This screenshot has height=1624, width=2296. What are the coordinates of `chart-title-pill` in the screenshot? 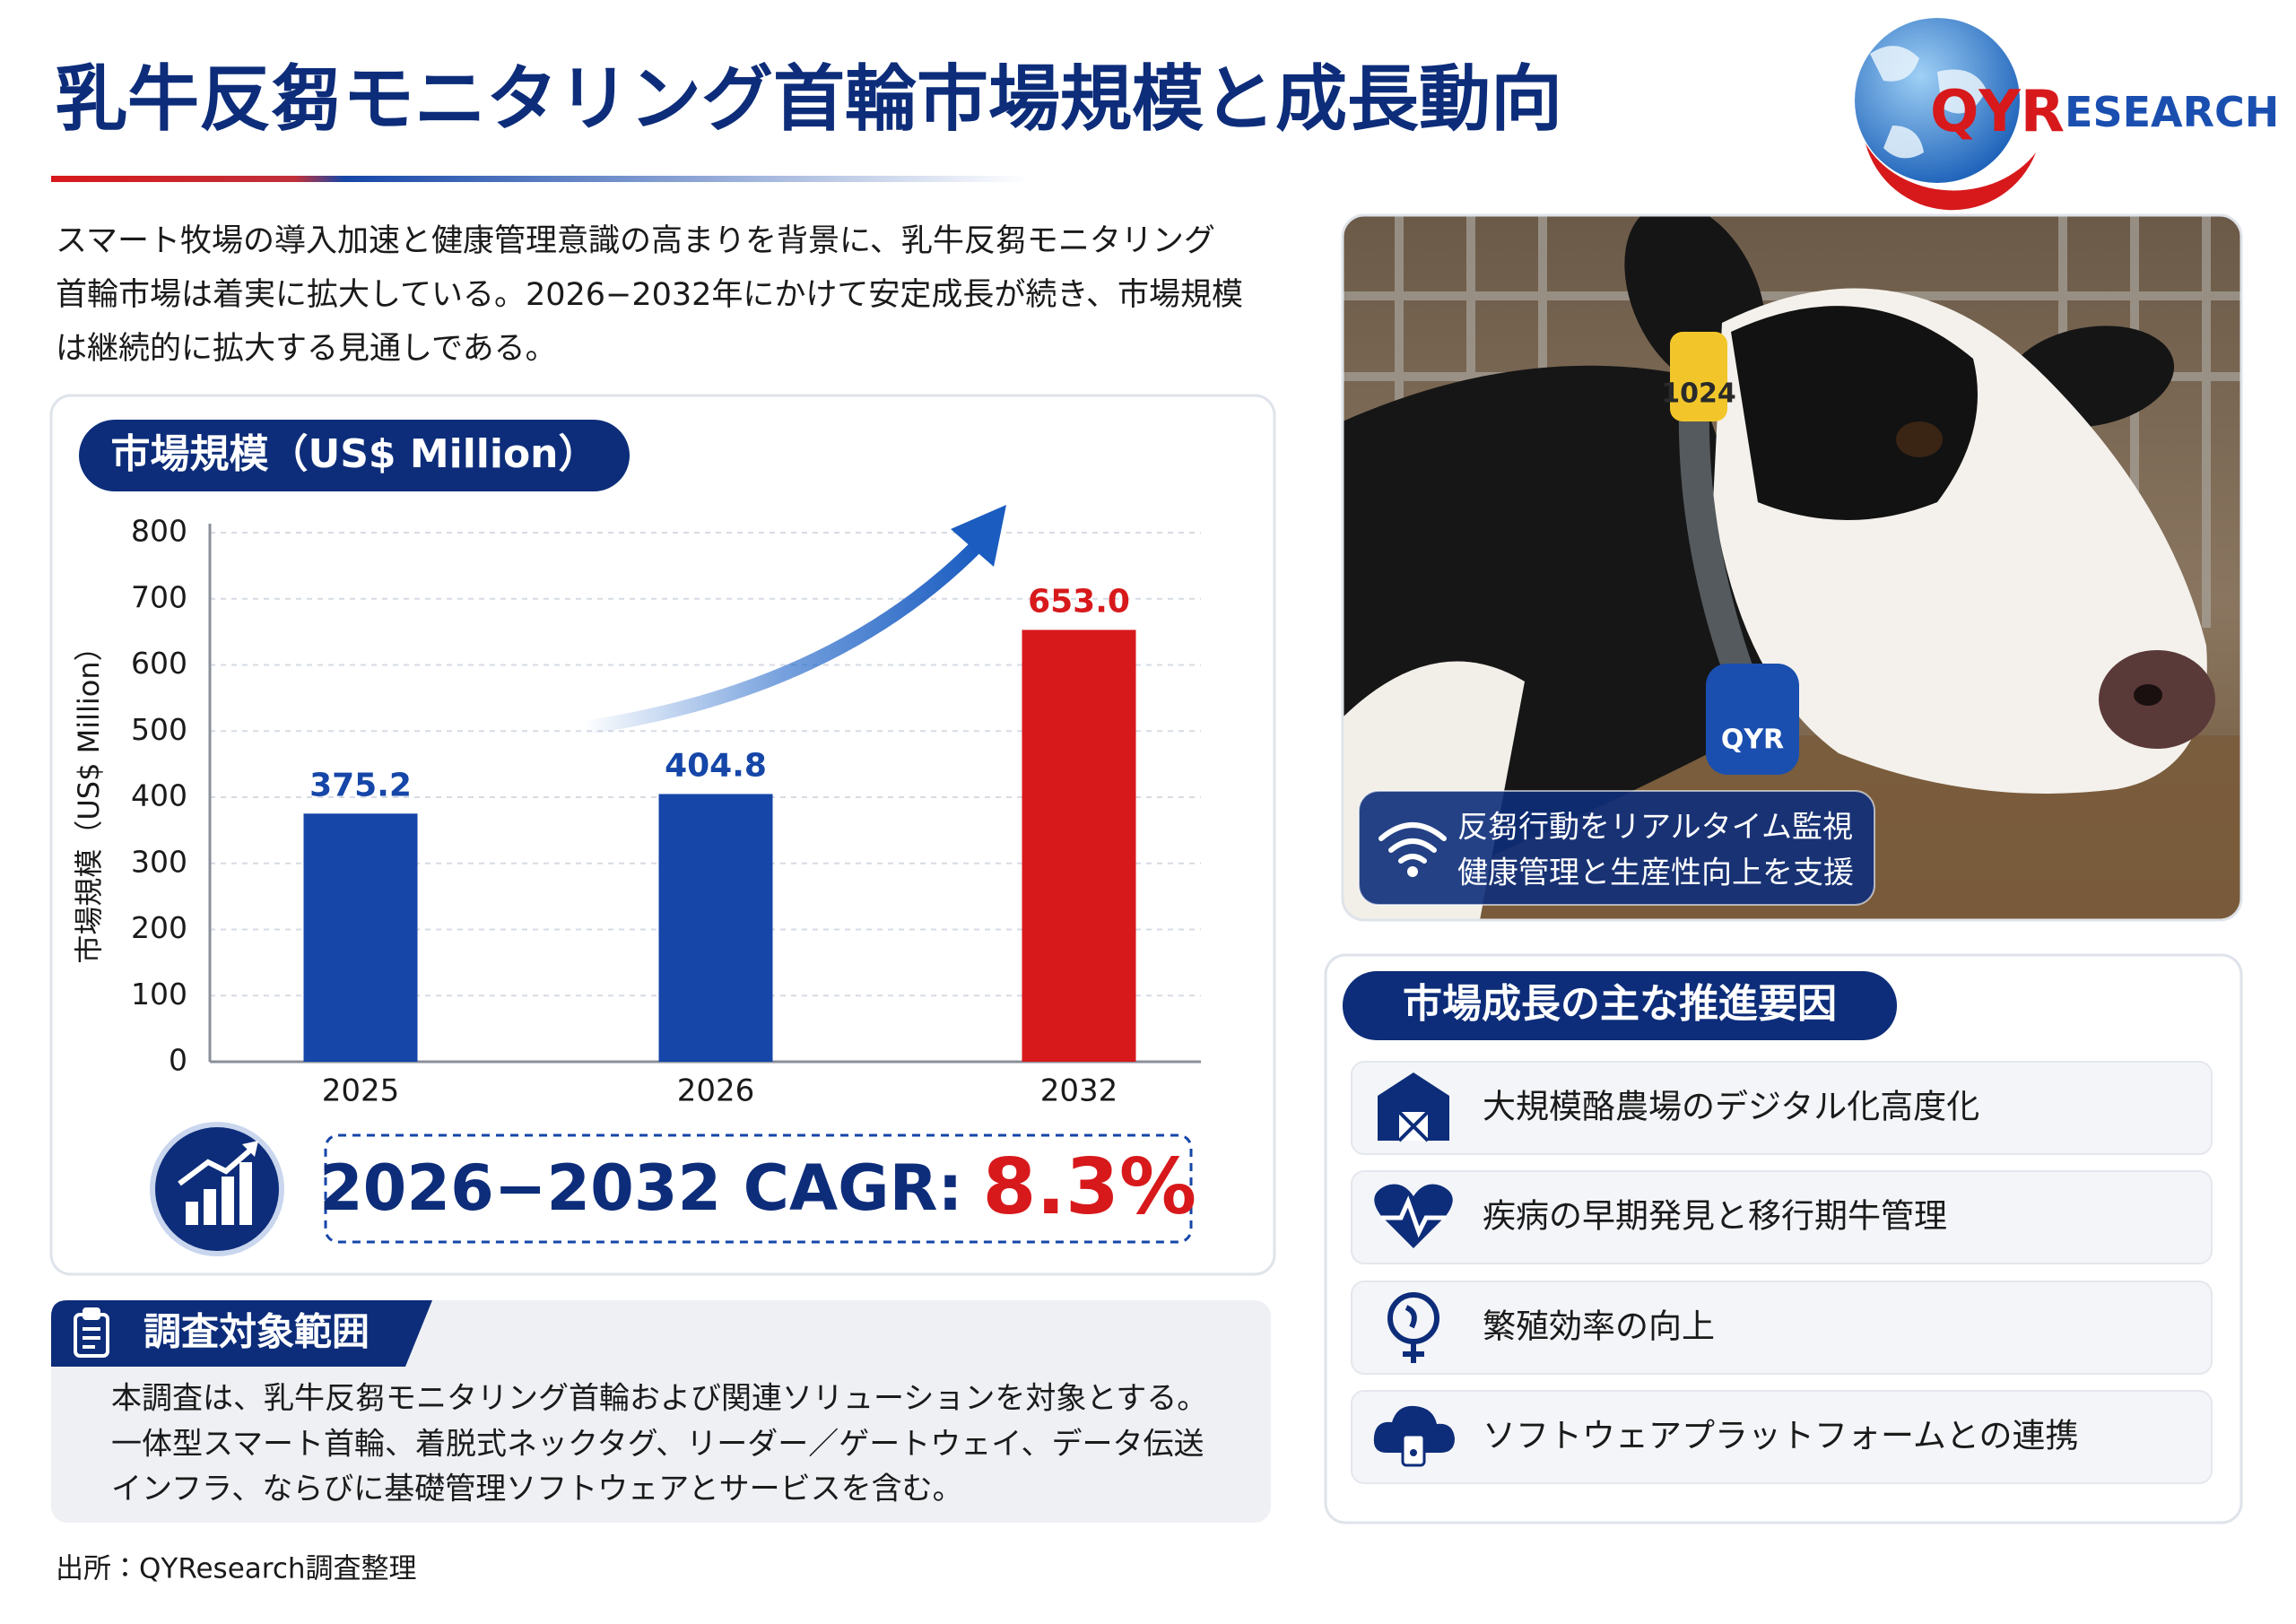 It's located at (354, 455).